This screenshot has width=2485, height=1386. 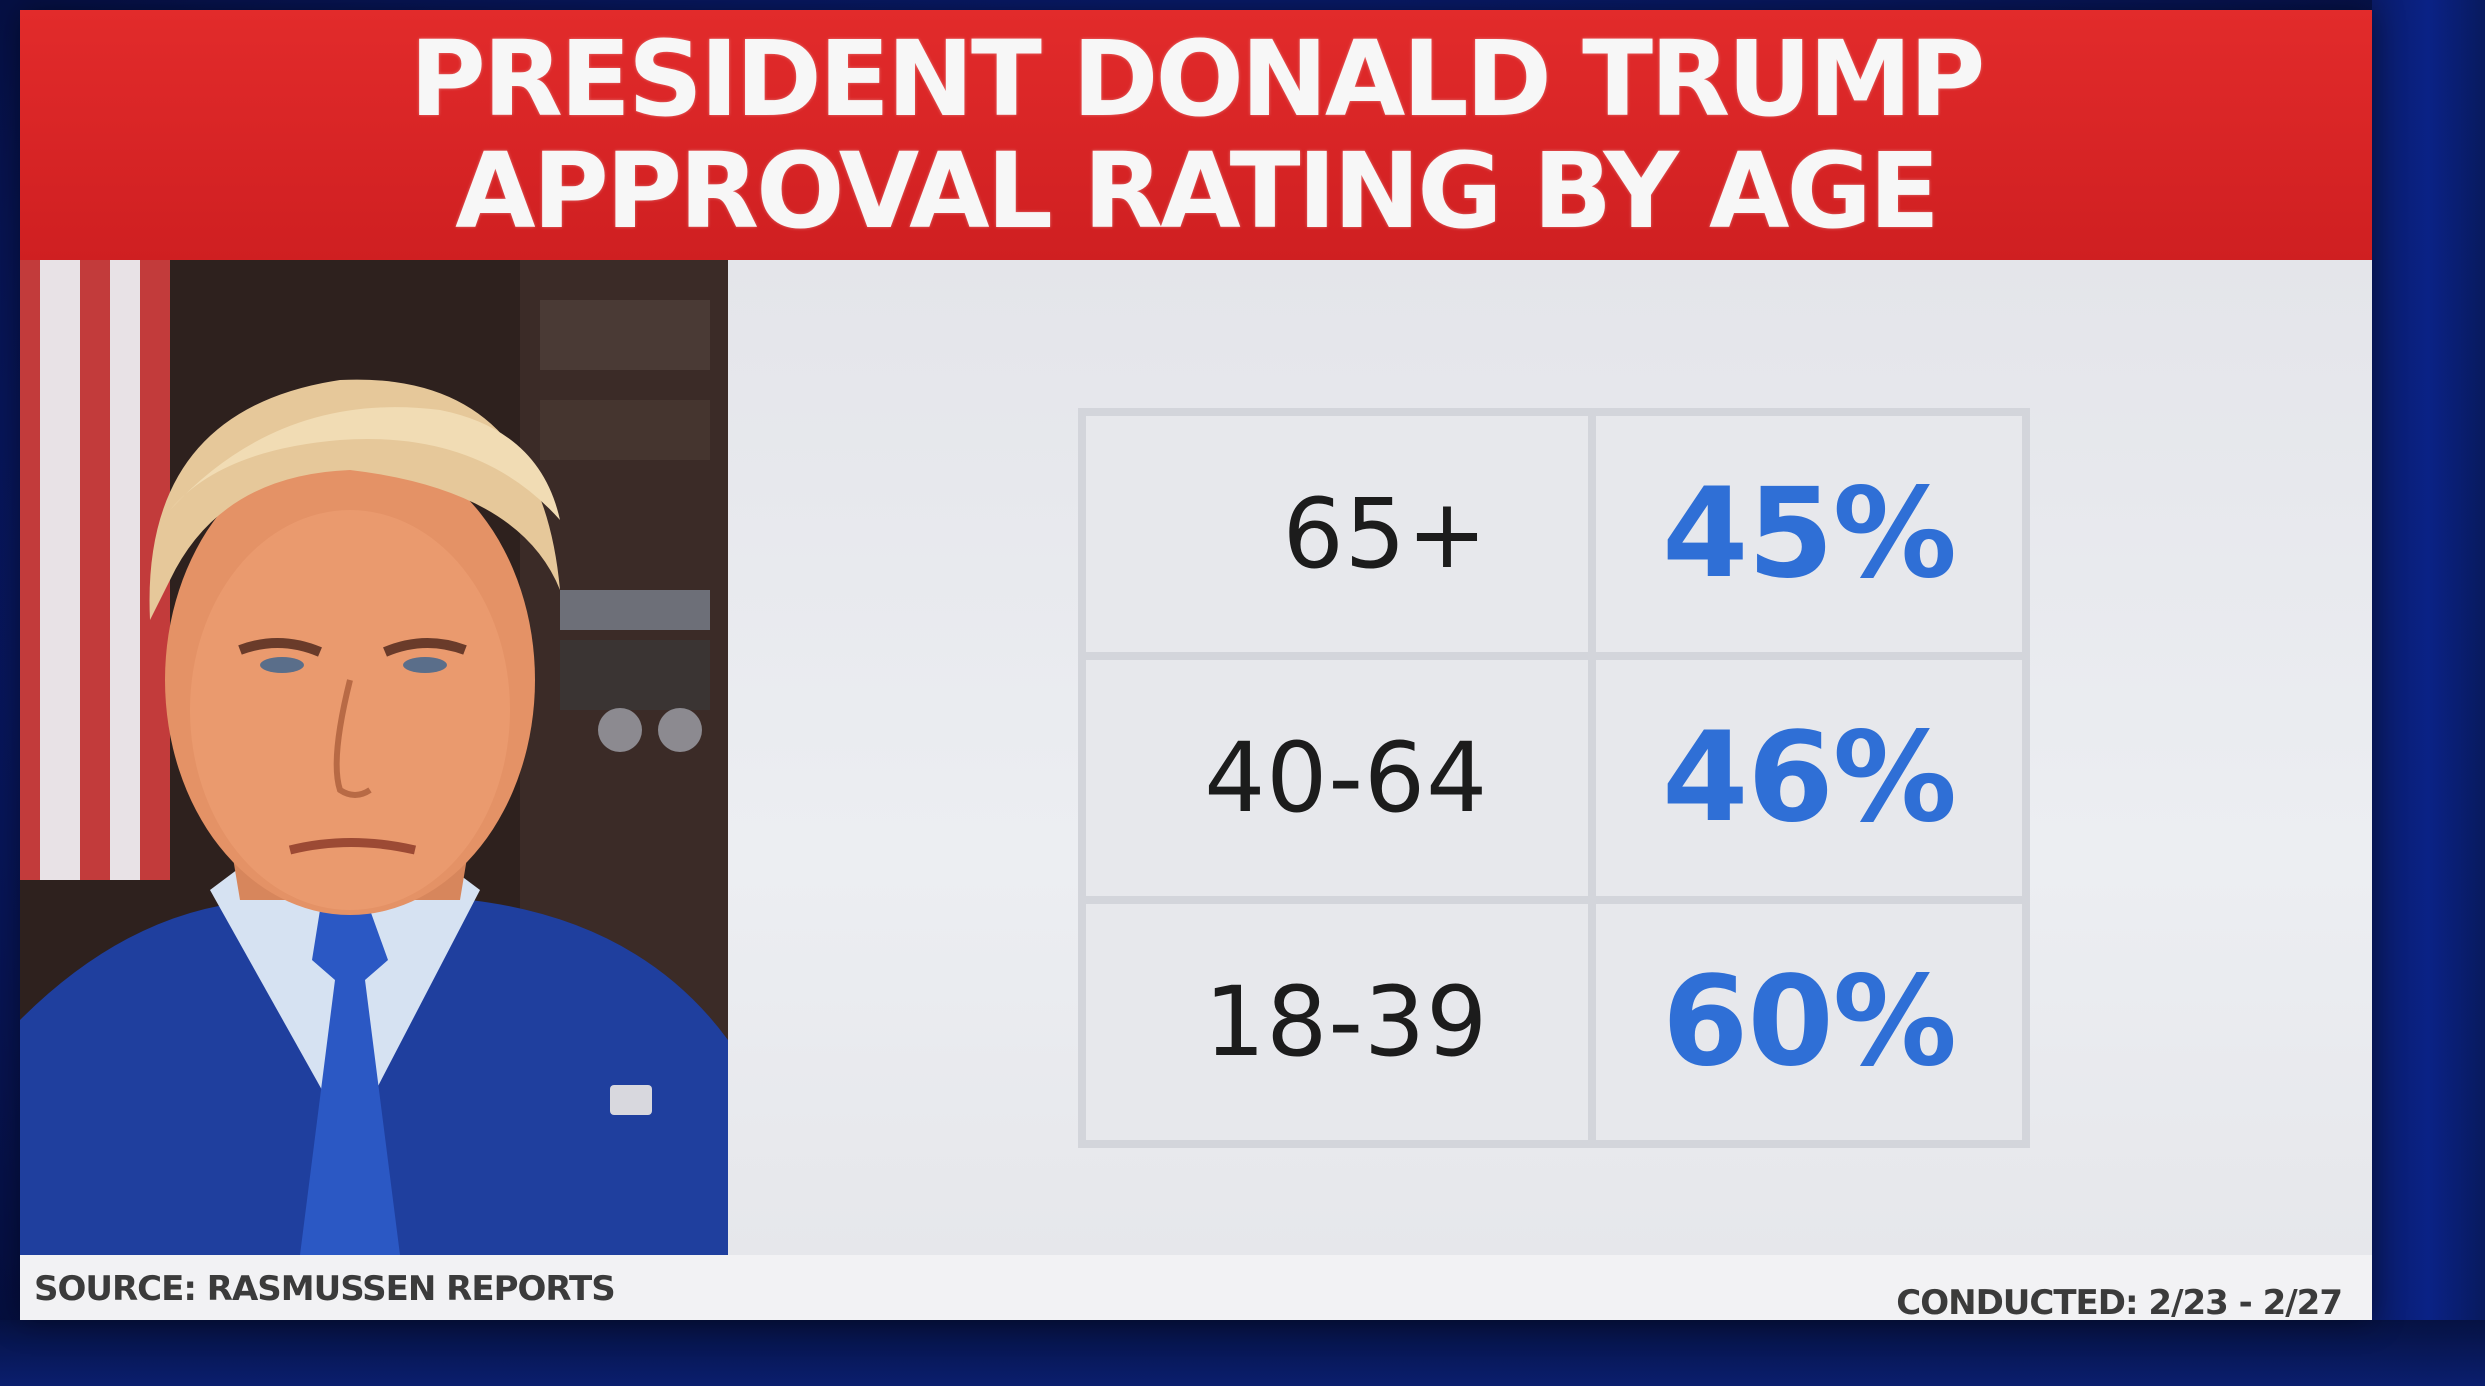 What do you see at coordinates (1242, 1353) in the screenshot?
I see `background-strip` at bounding box center [1242, 1353].